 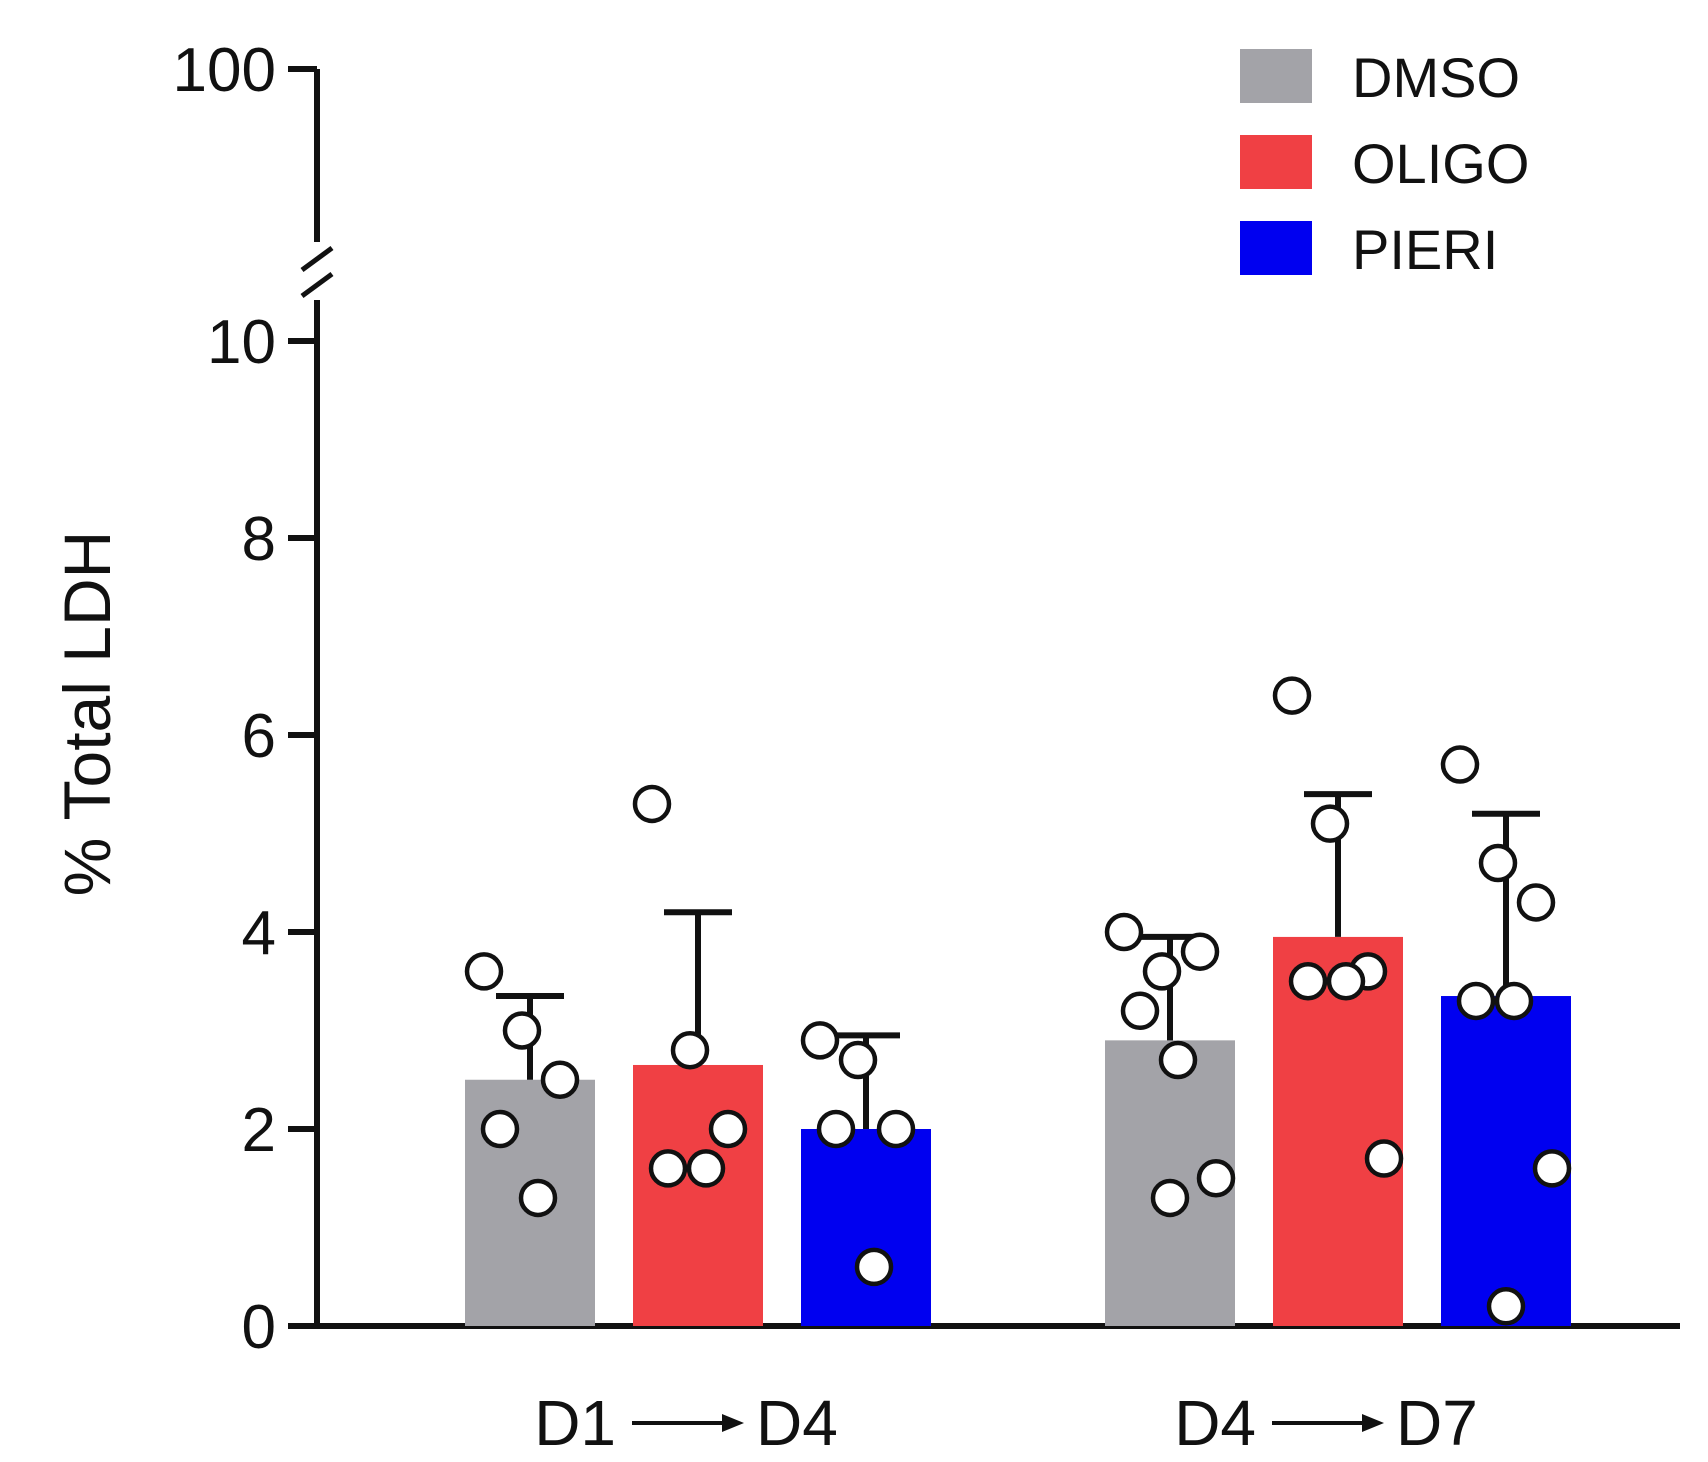 I want to click on x-category-from-label: D1, so click(x=575, y=1422).